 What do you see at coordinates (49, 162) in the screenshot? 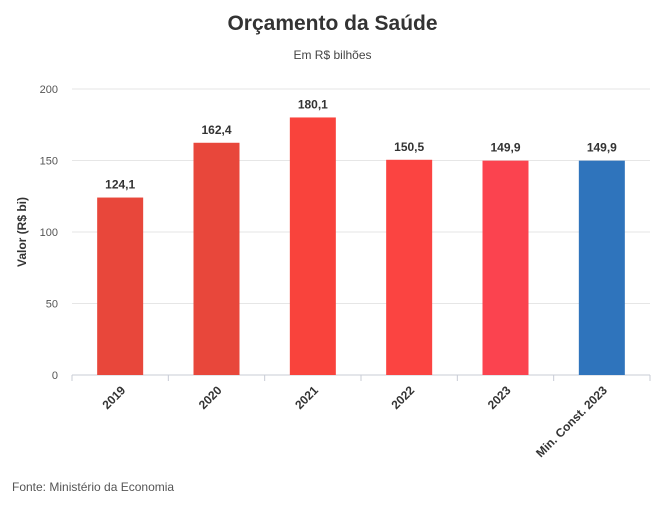
I see `y-tick-label: 150` at bounding box center [49, 162].